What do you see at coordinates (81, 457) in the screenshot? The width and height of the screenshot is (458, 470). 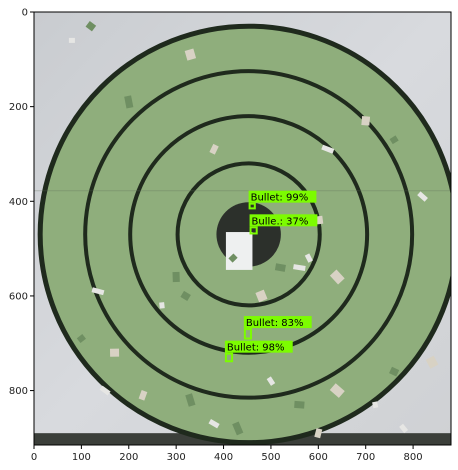 I see `x-tick-label: 100` at bounding box center [81, 457].